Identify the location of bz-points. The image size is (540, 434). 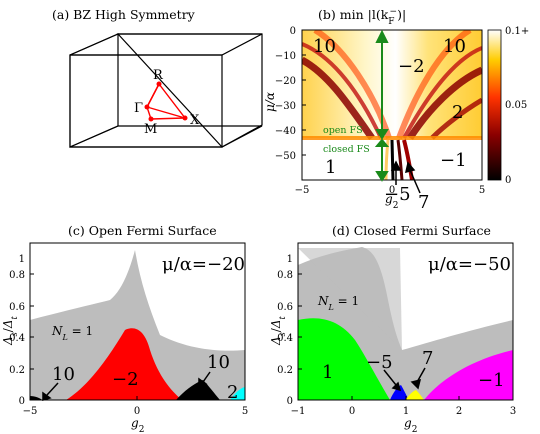
(166, 101).